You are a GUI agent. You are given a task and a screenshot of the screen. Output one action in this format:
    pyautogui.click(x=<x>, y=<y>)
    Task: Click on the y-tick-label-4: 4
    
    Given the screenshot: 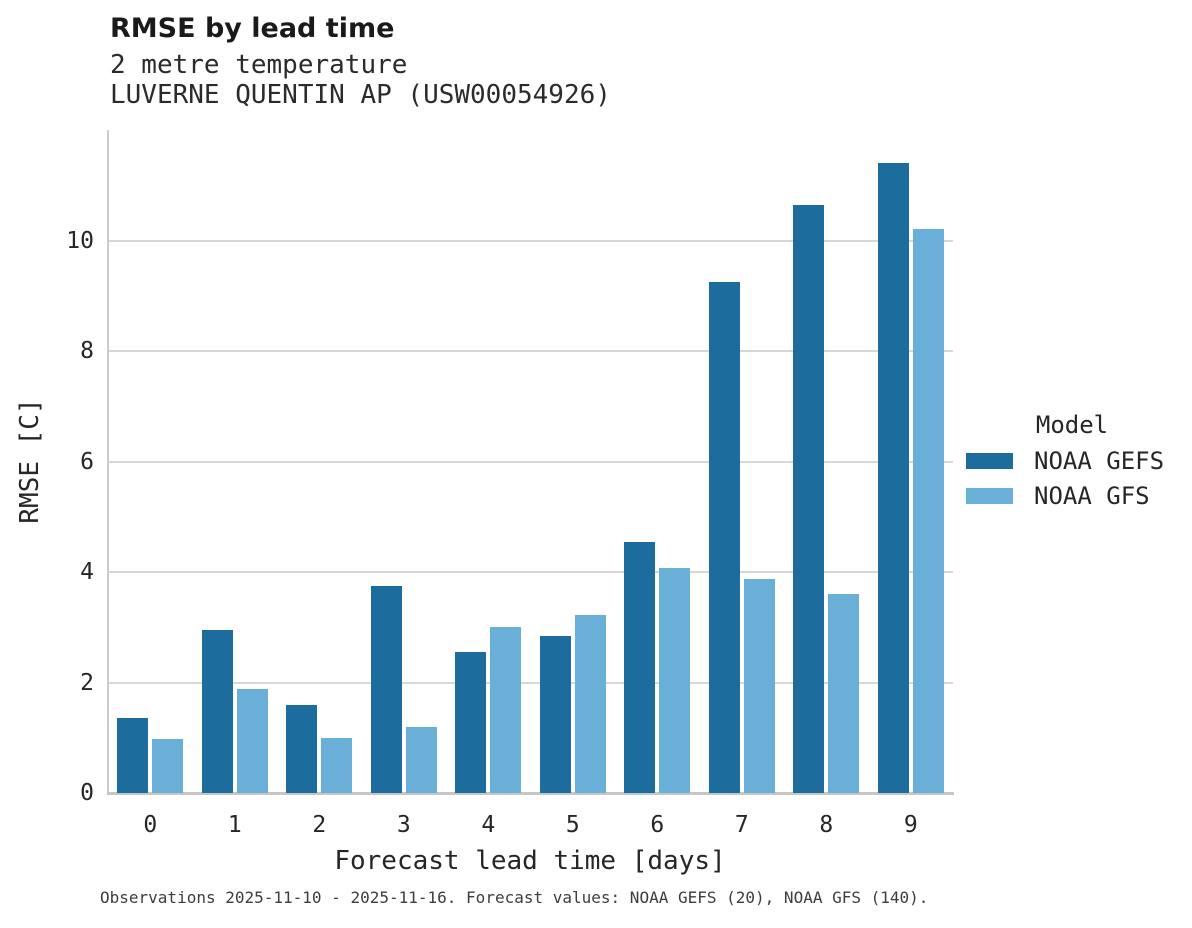 What is the action you would take?
    pyautogui.click(x=87, y=572)
    